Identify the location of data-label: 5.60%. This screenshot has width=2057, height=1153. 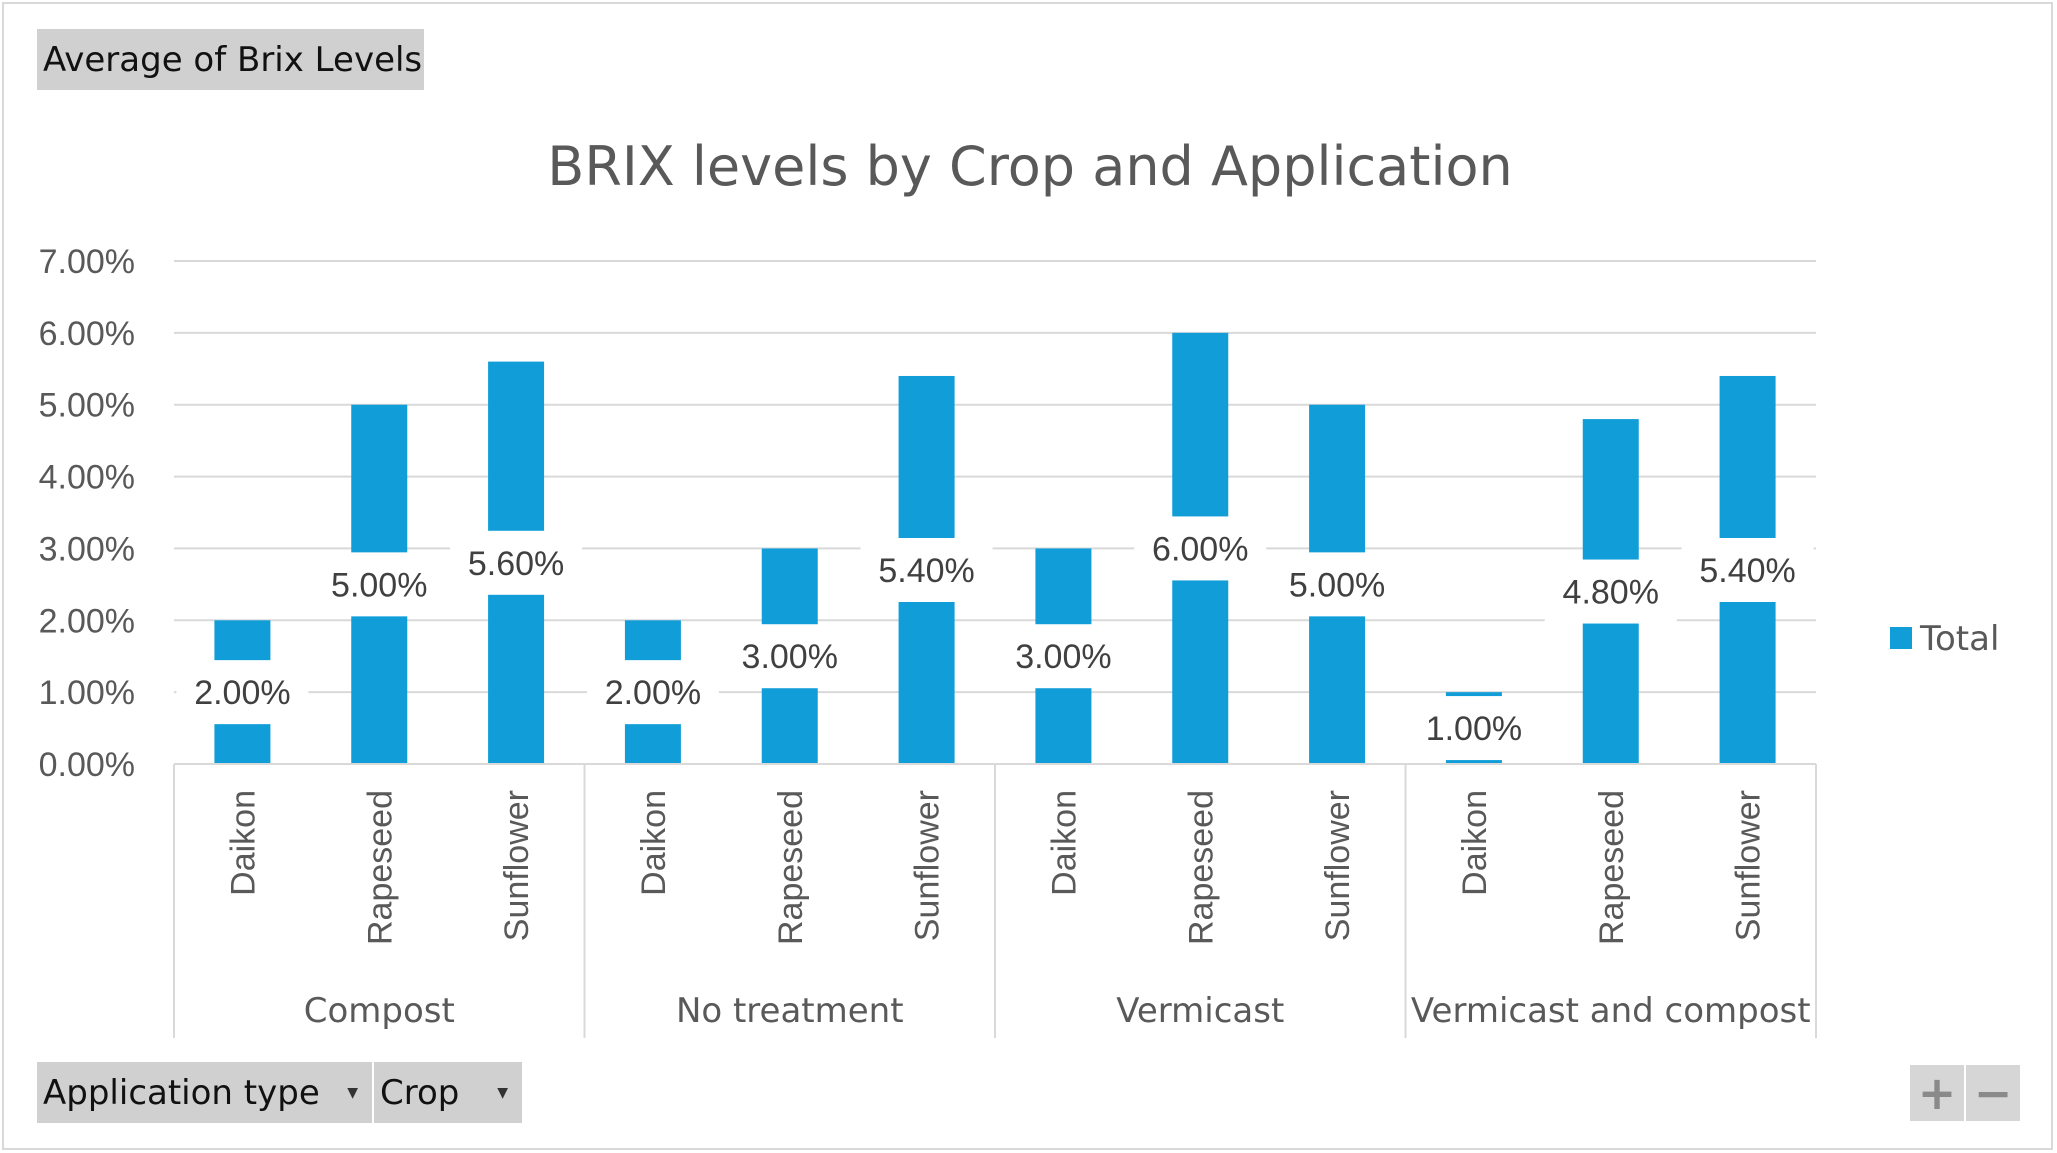
(516, 564).